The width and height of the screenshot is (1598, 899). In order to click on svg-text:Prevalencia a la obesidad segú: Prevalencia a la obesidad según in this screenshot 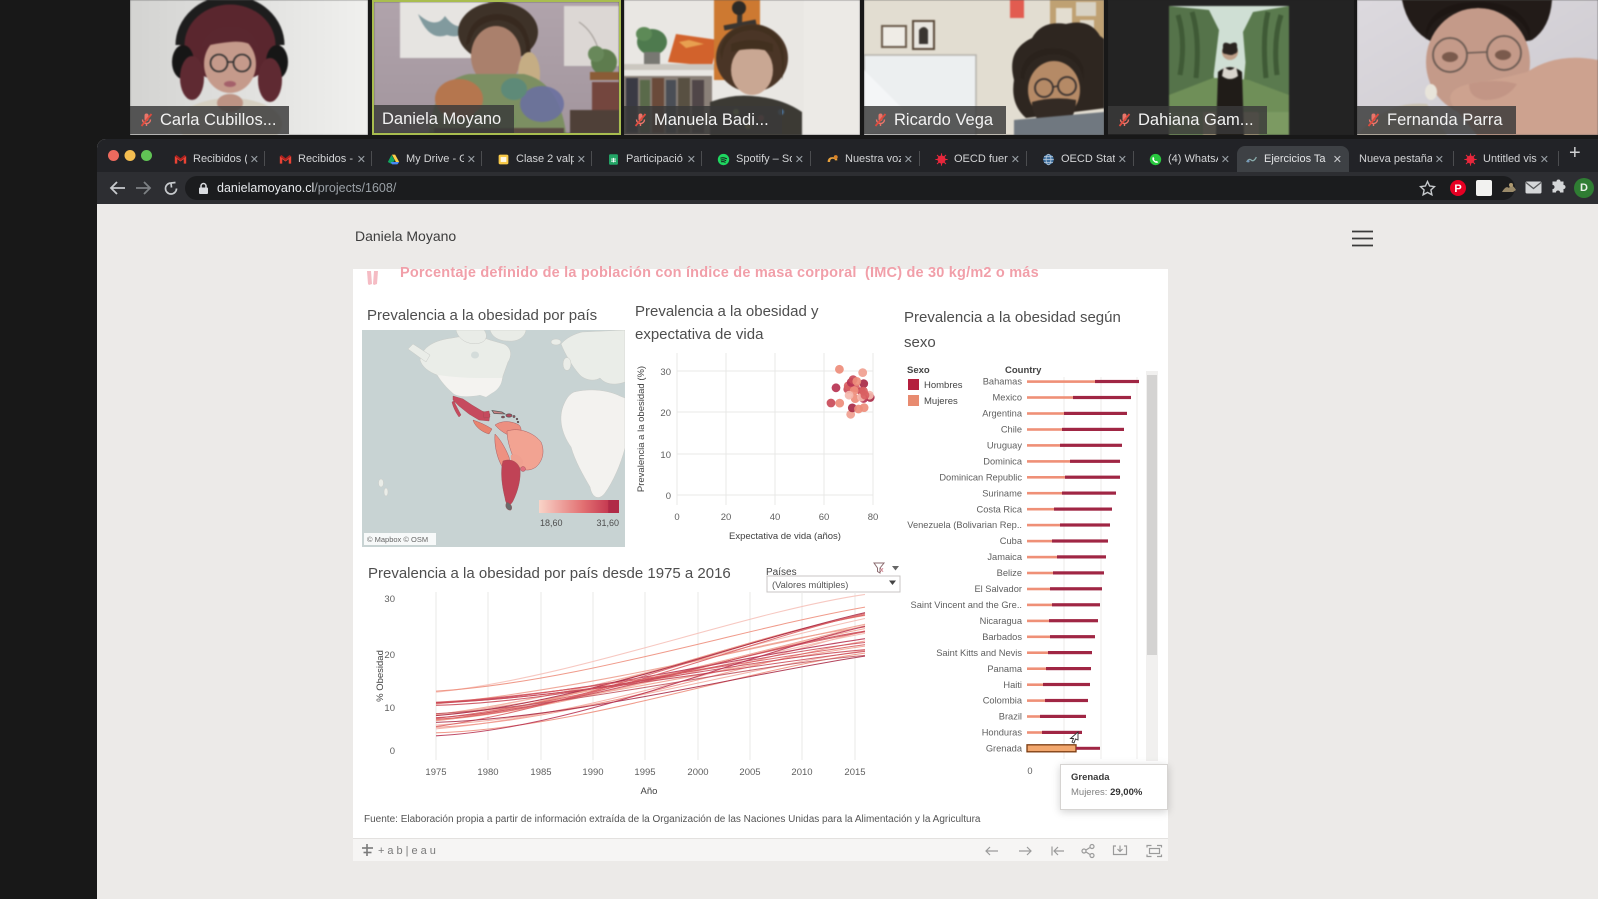, I will do `click(1012, 317)`.